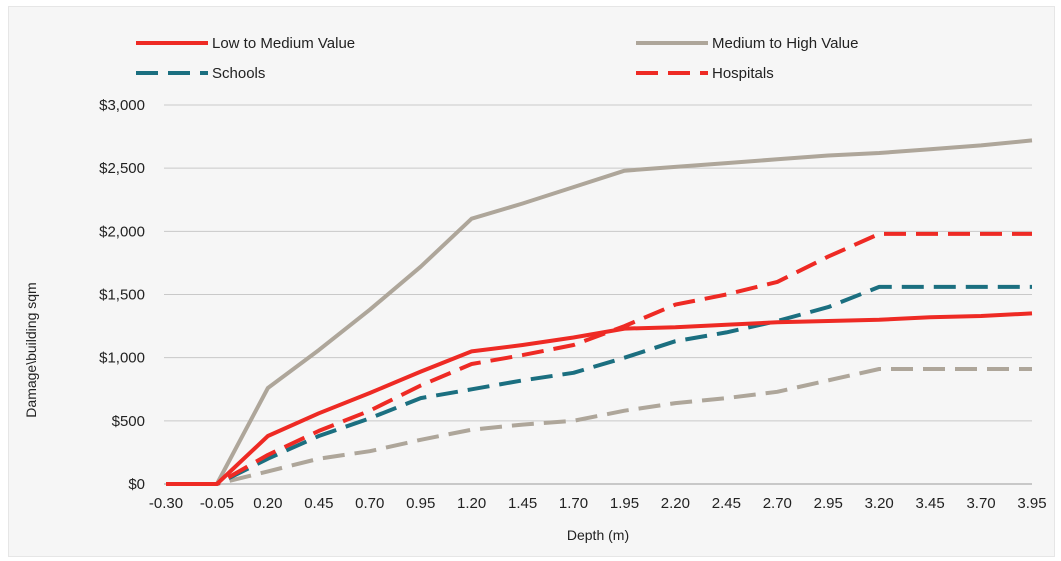  I want to click on x-tick-label: 0.45, so click(318, 503).